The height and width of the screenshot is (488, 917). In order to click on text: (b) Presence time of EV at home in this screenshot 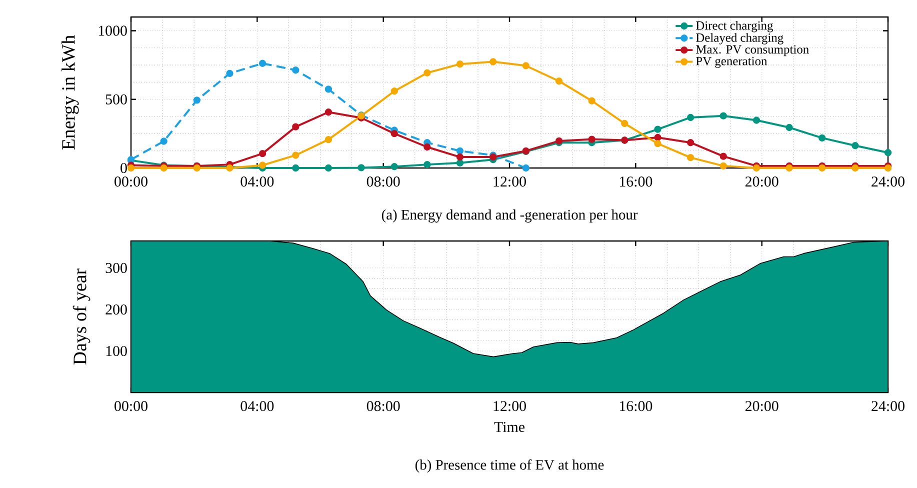, I will do `click(509, 466)`.